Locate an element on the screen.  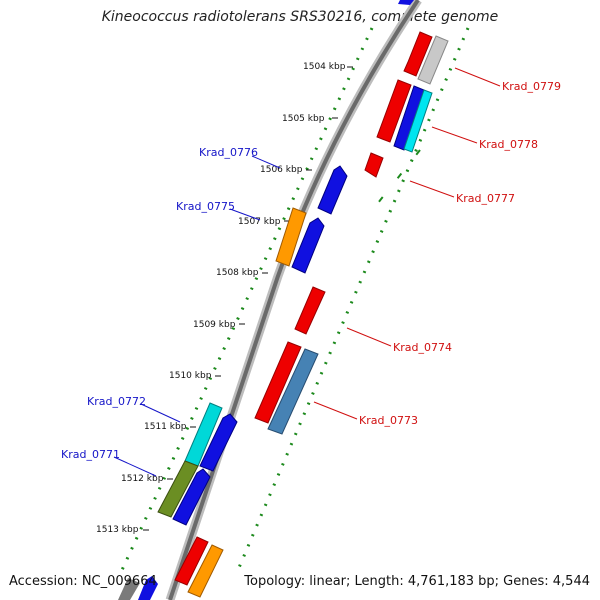
tick-1507: 1507 kbp is located at coordinates (264, 222).